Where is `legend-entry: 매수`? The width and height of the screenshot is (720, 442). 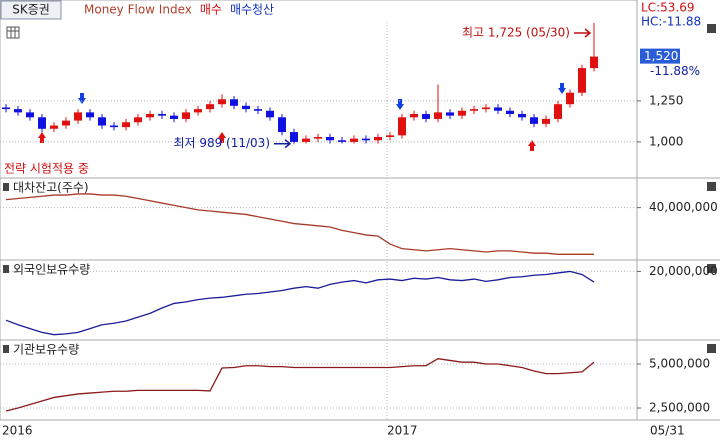 legend-entry: 매수 is located at coordinates (211, 10).